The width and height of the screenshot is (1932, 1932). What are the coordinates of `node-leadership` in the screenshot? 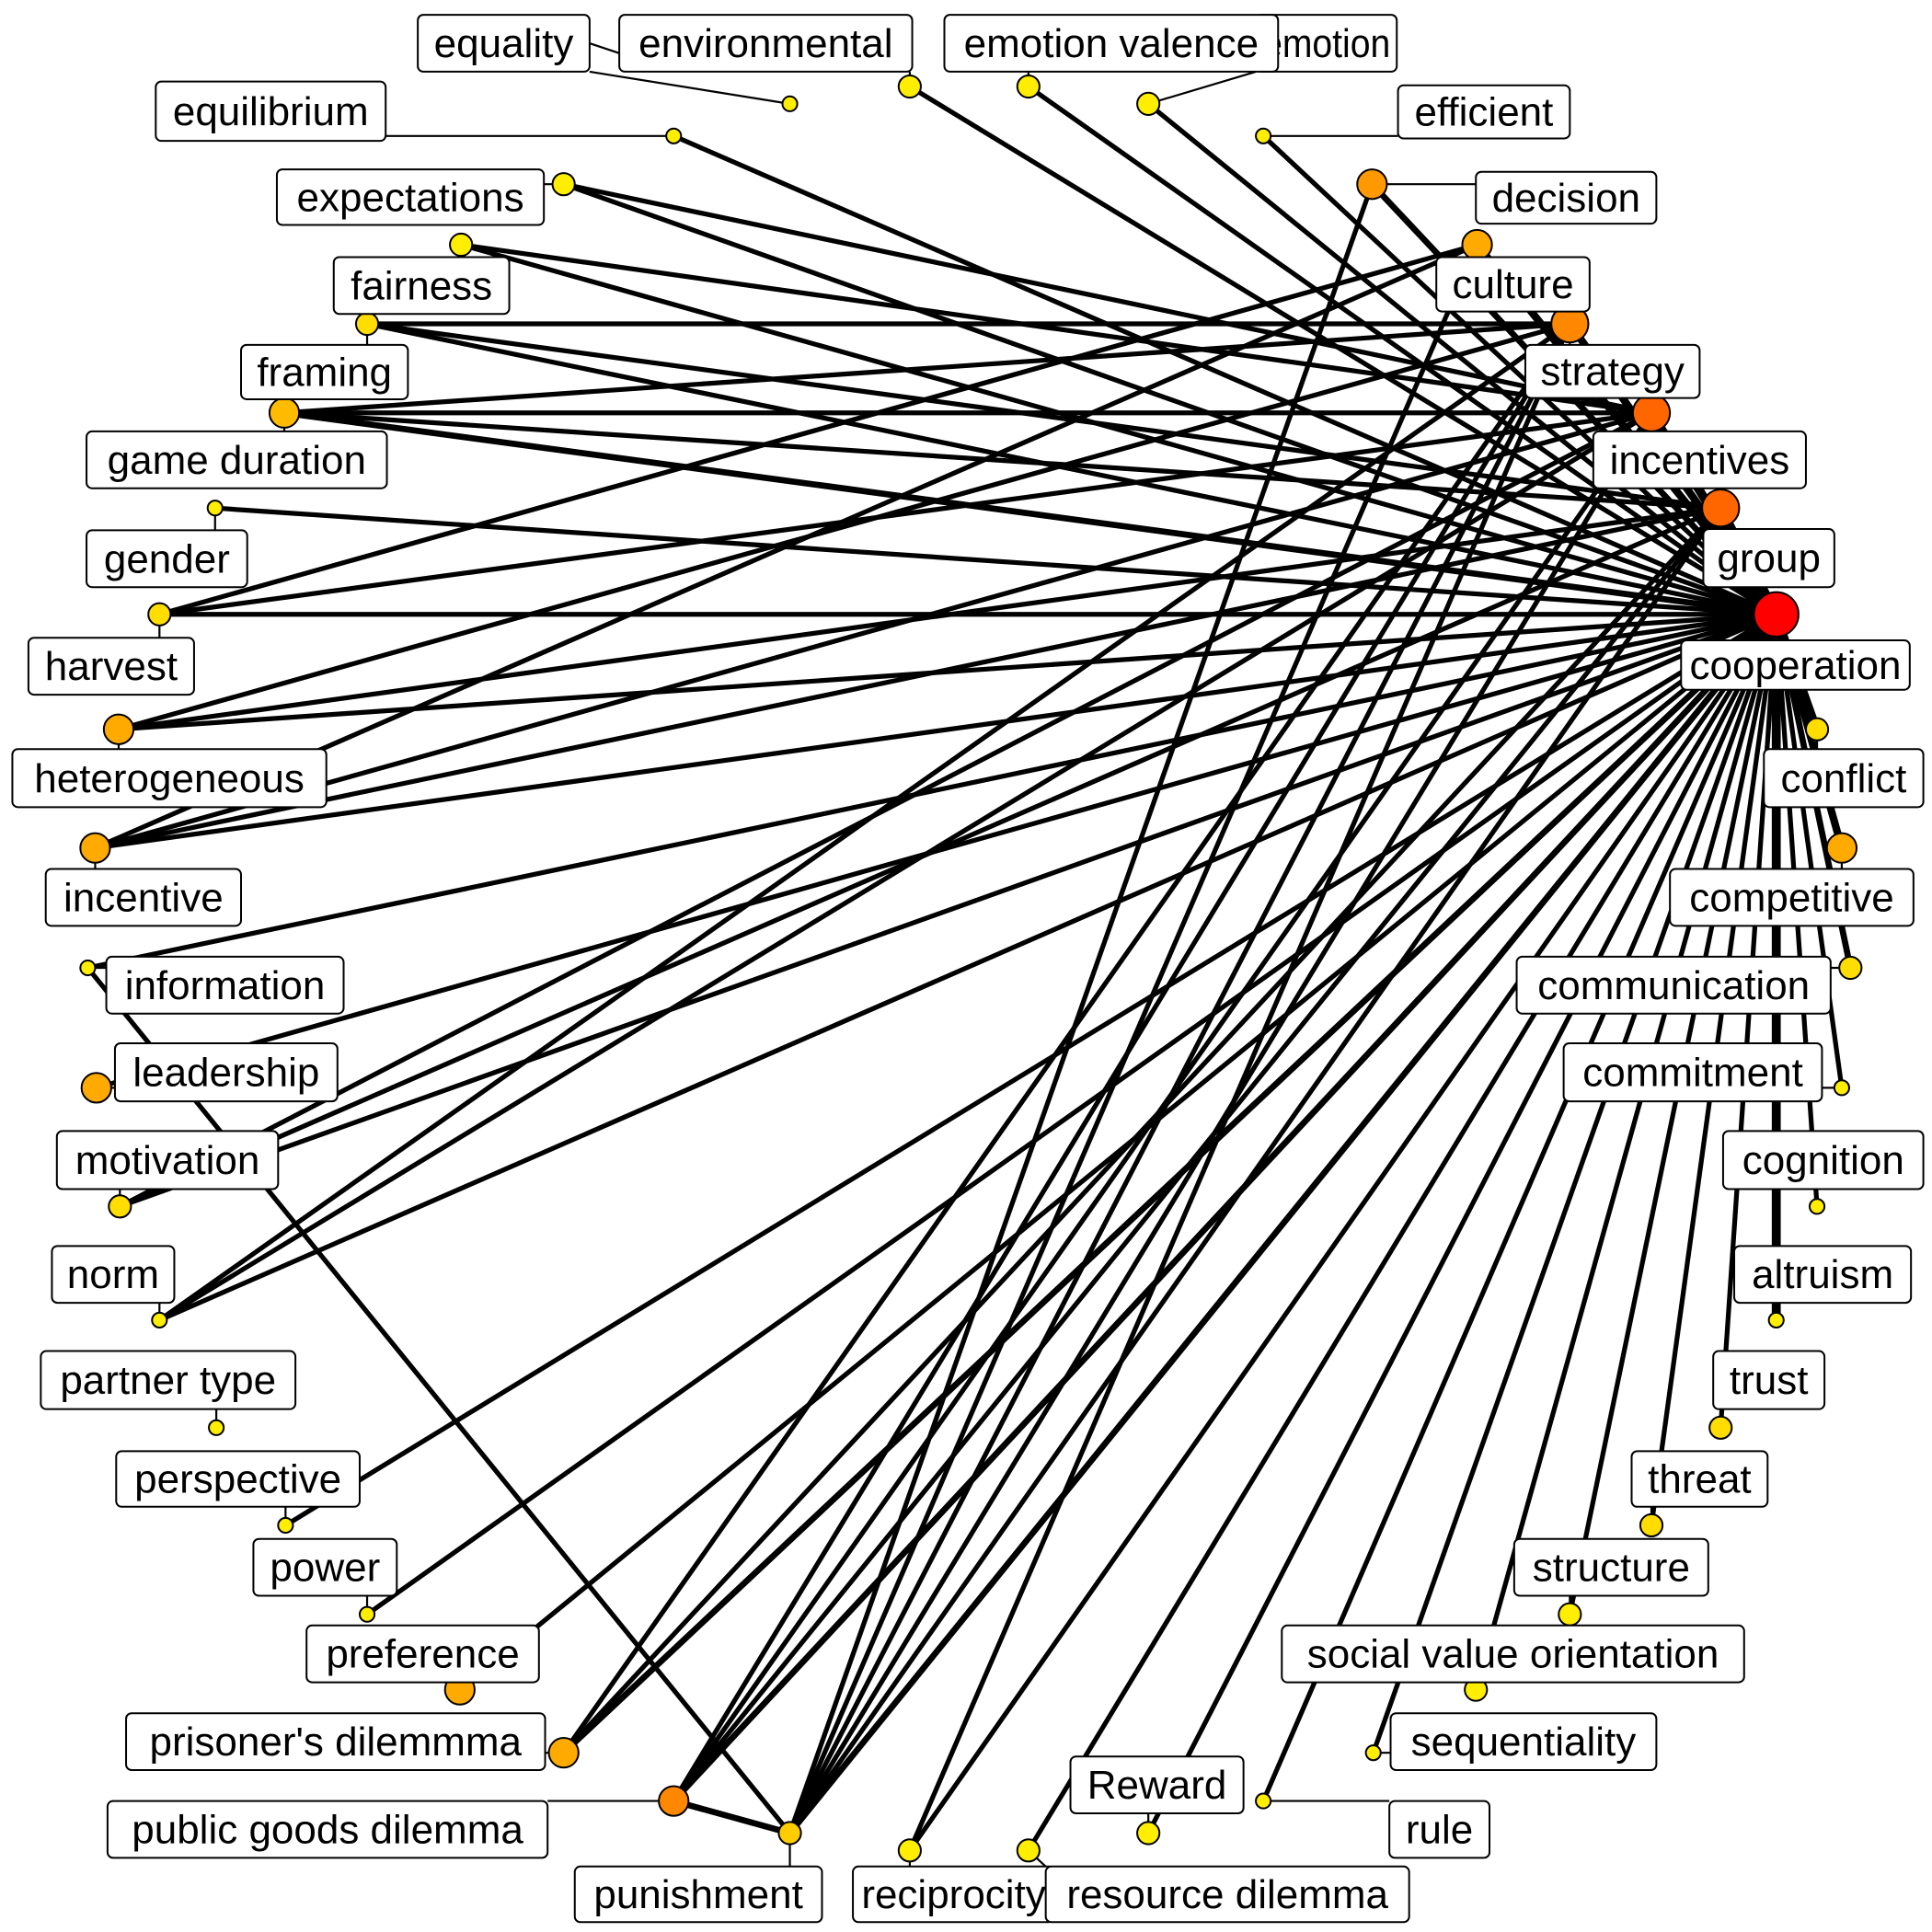 It's located at (96, 1088).